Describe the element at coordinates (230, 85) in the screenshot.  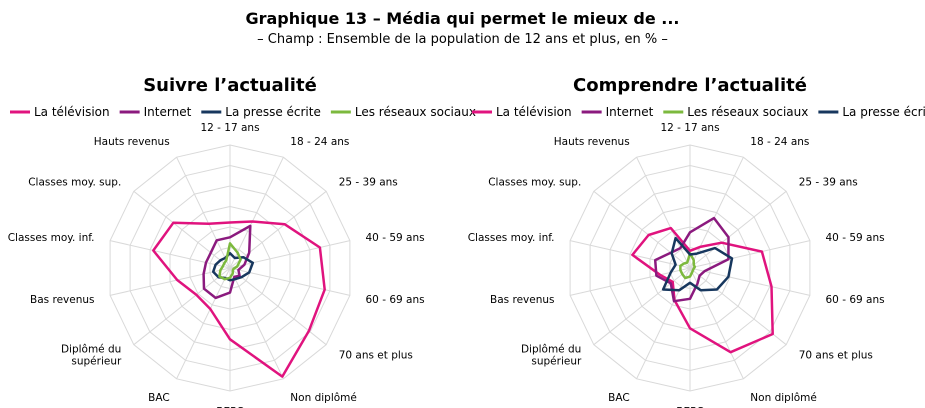
I see `radar-title: Suivre l’actualité` at that location.